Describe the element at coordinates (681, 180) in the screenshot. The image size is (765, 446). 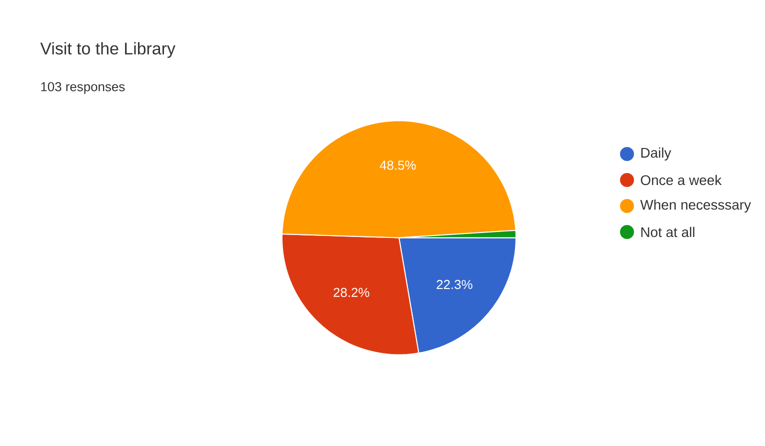
I see `legend-label: Once a week` at that location.